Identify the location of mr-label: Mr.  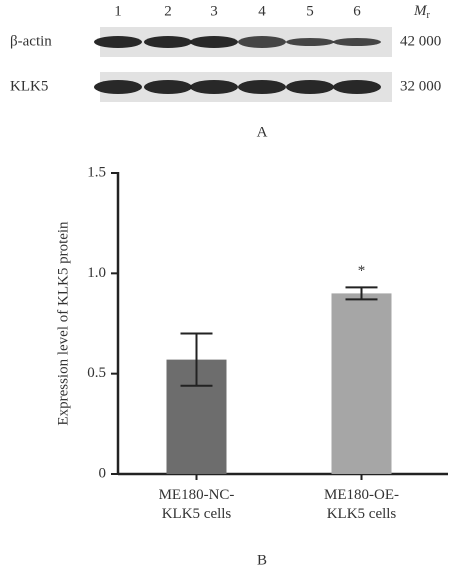
(422, 12).